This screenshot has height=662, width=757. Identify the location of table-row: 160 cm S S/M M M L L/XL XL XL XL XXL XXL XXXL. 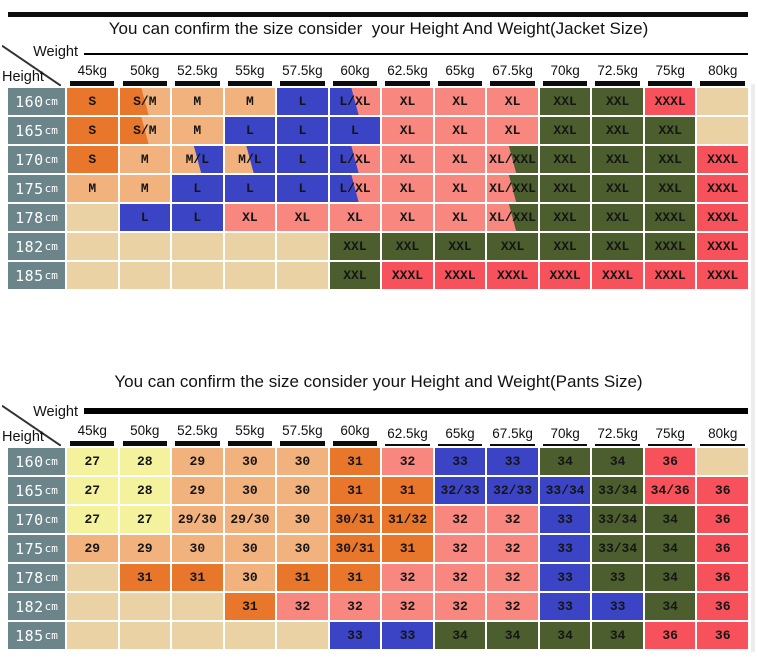
(378, 101).